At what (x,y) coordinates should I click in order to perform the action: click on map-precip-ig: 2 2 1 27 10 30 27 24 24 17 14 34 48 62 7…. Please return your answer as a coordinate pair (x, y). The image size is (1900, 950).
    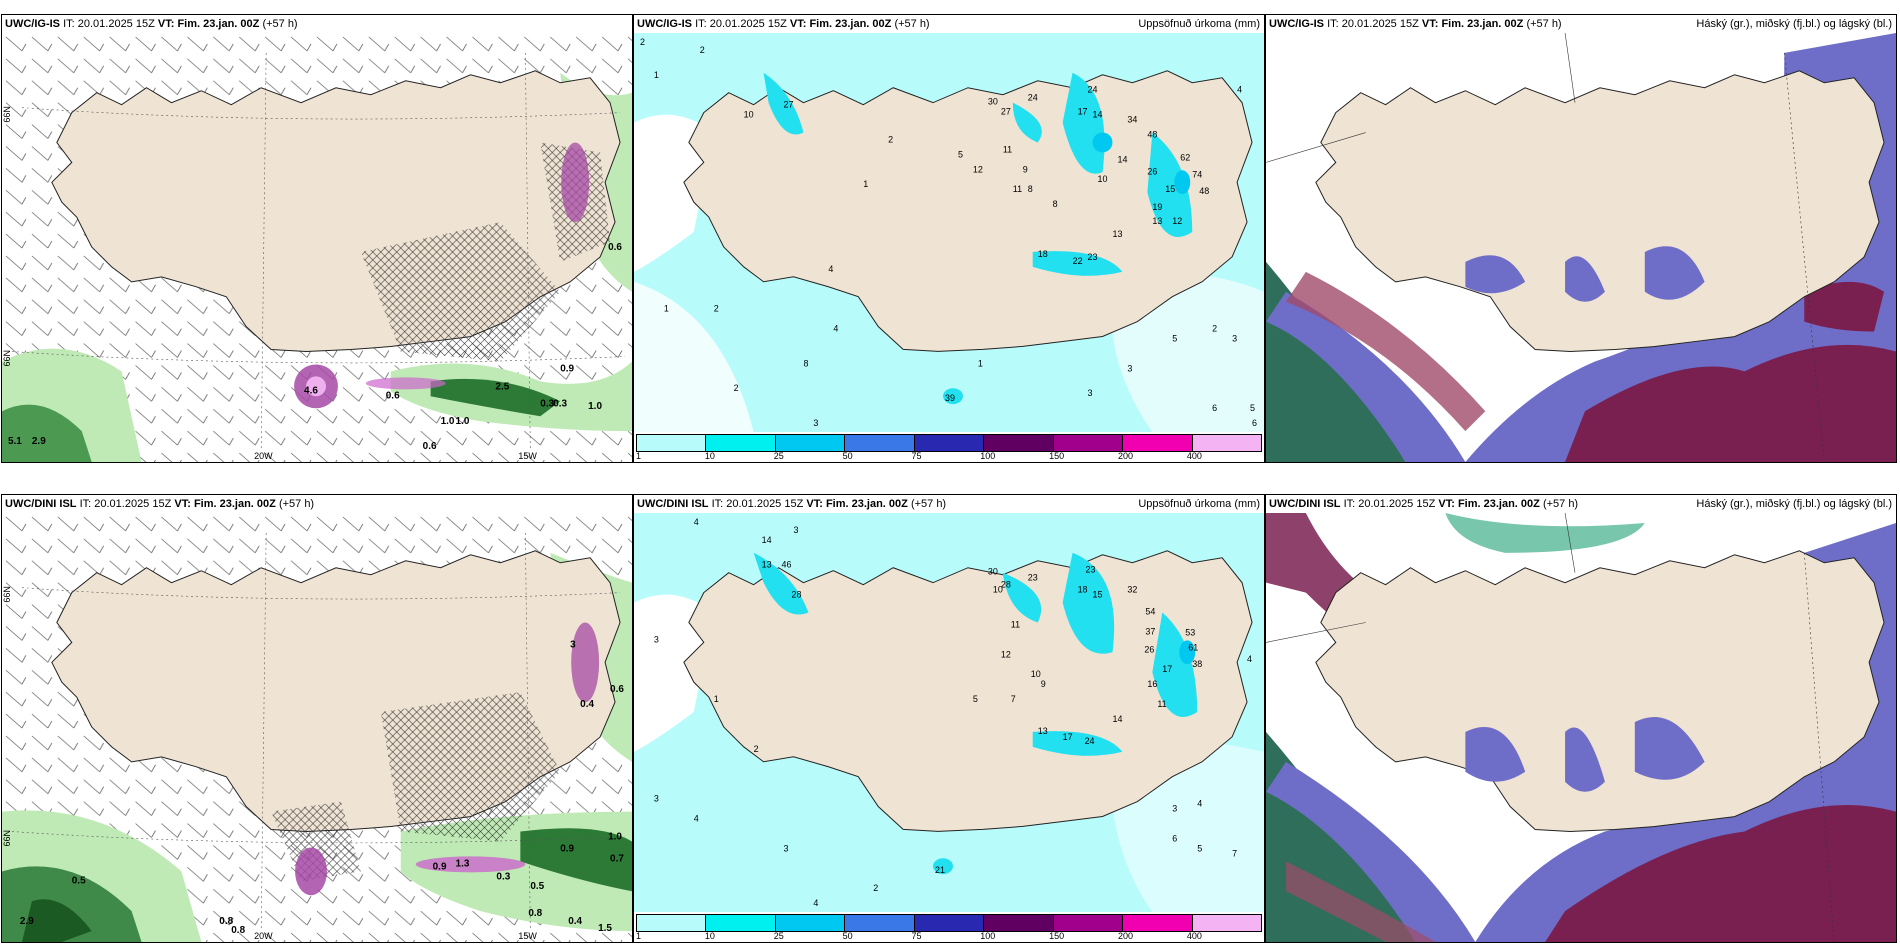
    Looking at the image, I should click on (949, 232).